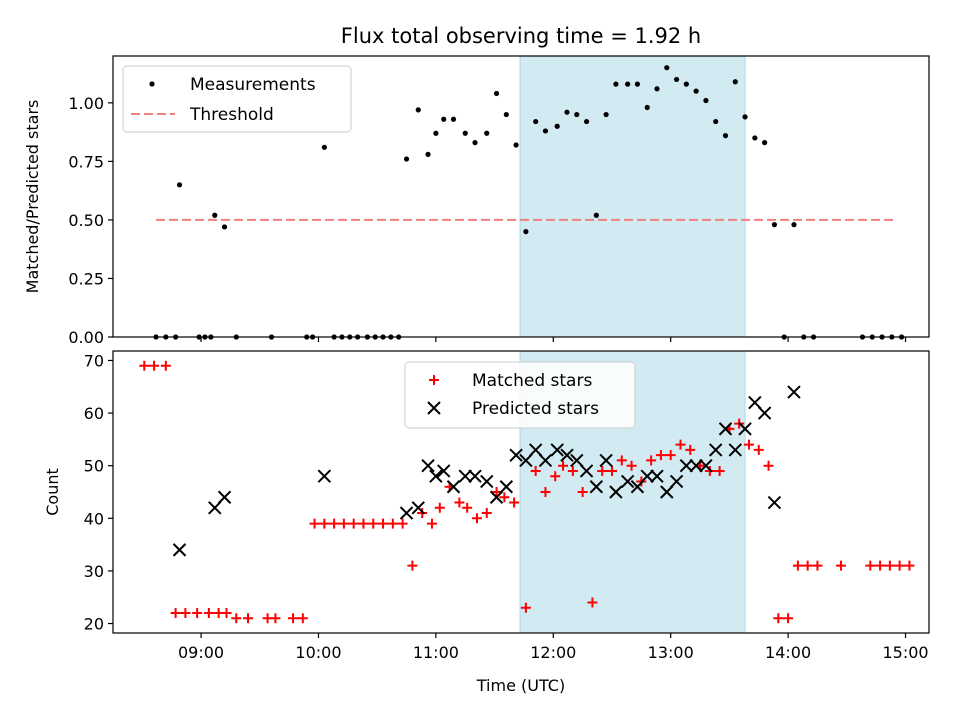 The image size is (960, 720). What do you see at coordinates (318, 652) in the screenshot?
I see `x-tick-label: 10:00` at bounding box center [318, 652].